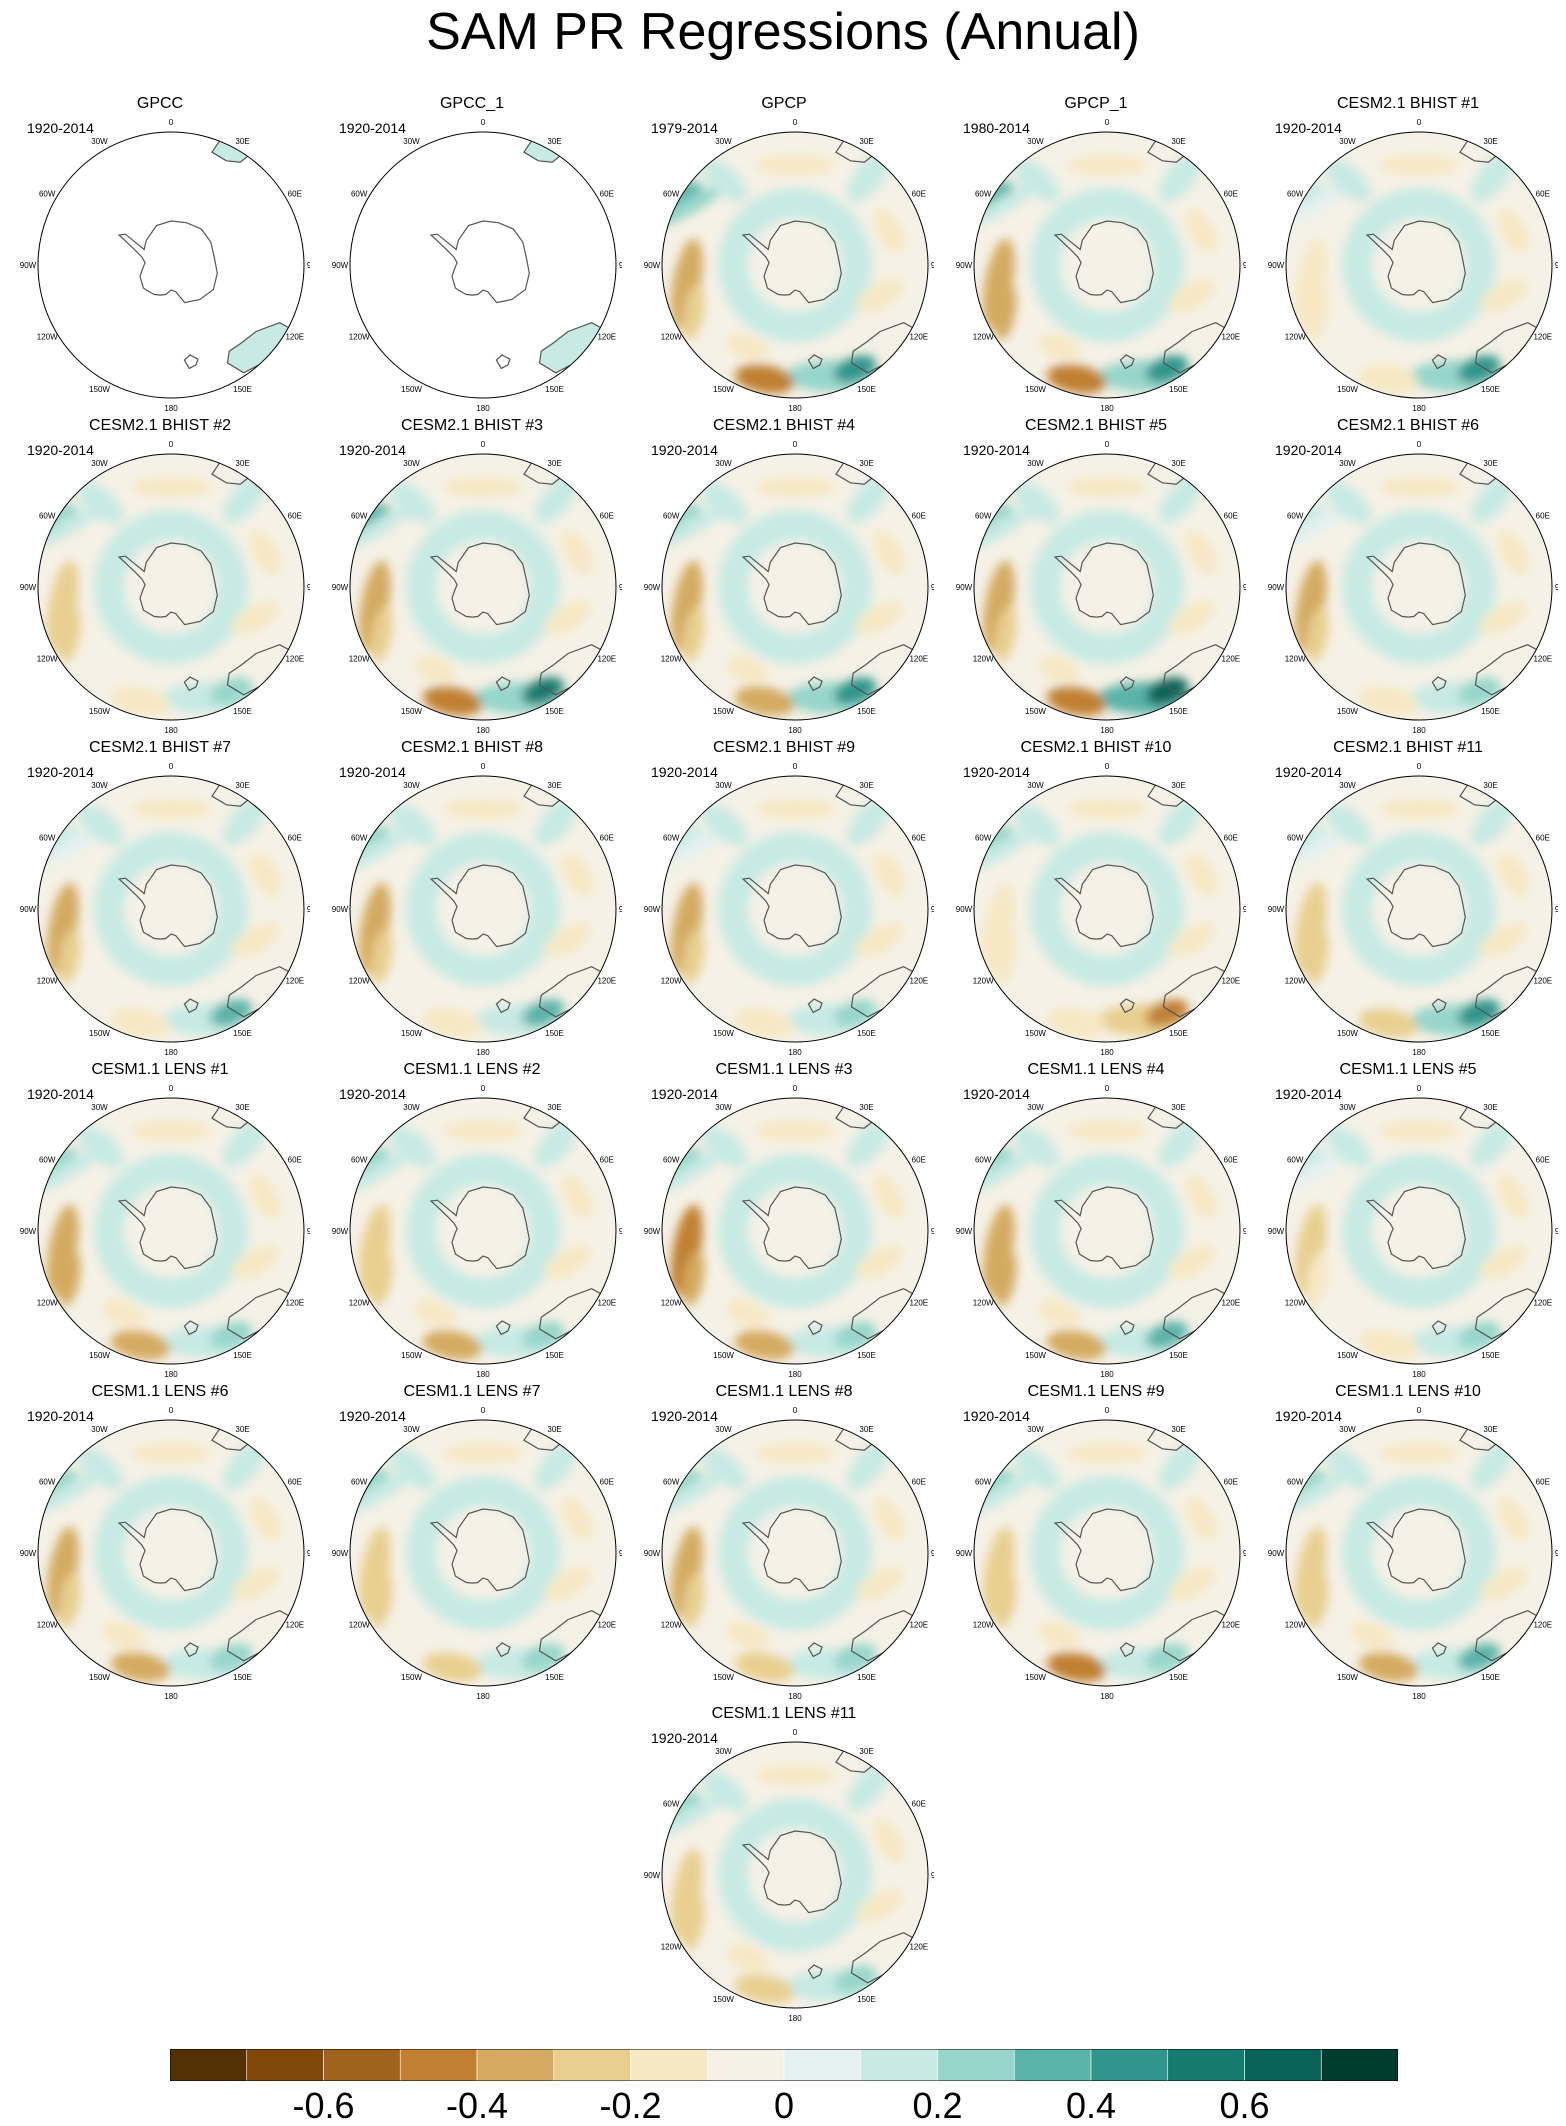 This screenshot has width=1566, height=2126. Describe the element at coordinates (472, 103) in the screenshot. I see `panel-title: GPCC_1` at that location.